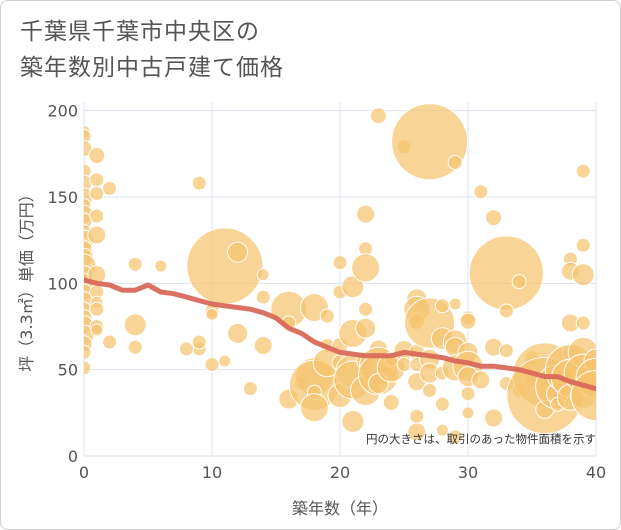  Describe the element at coordinates (140, 32) in the screenshot. I see `chart-title-line-1: 千葉県千葉市中央区の` at that location.